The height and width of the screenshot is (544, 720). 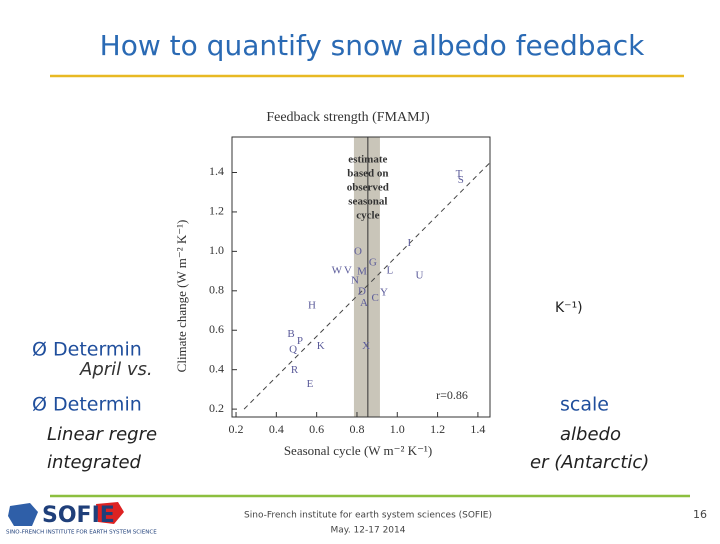 I want to click on x-axis-label: Seasonal cycle (W m⁻² K⁻¹), so click(x=358, y=450).